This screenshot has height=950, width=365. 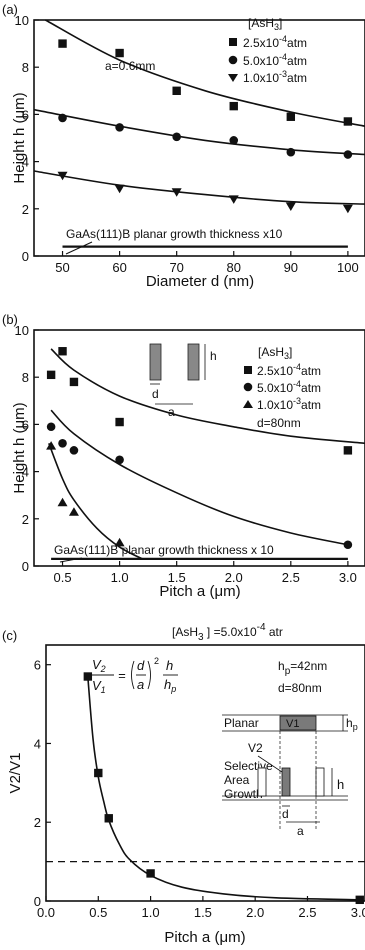 What do you see at coordinates (227, 632) in the screenshot?
I see `panel-c-title: [AsH3 ] =5.0x10-4 atr` at bounding box center [227, 632].